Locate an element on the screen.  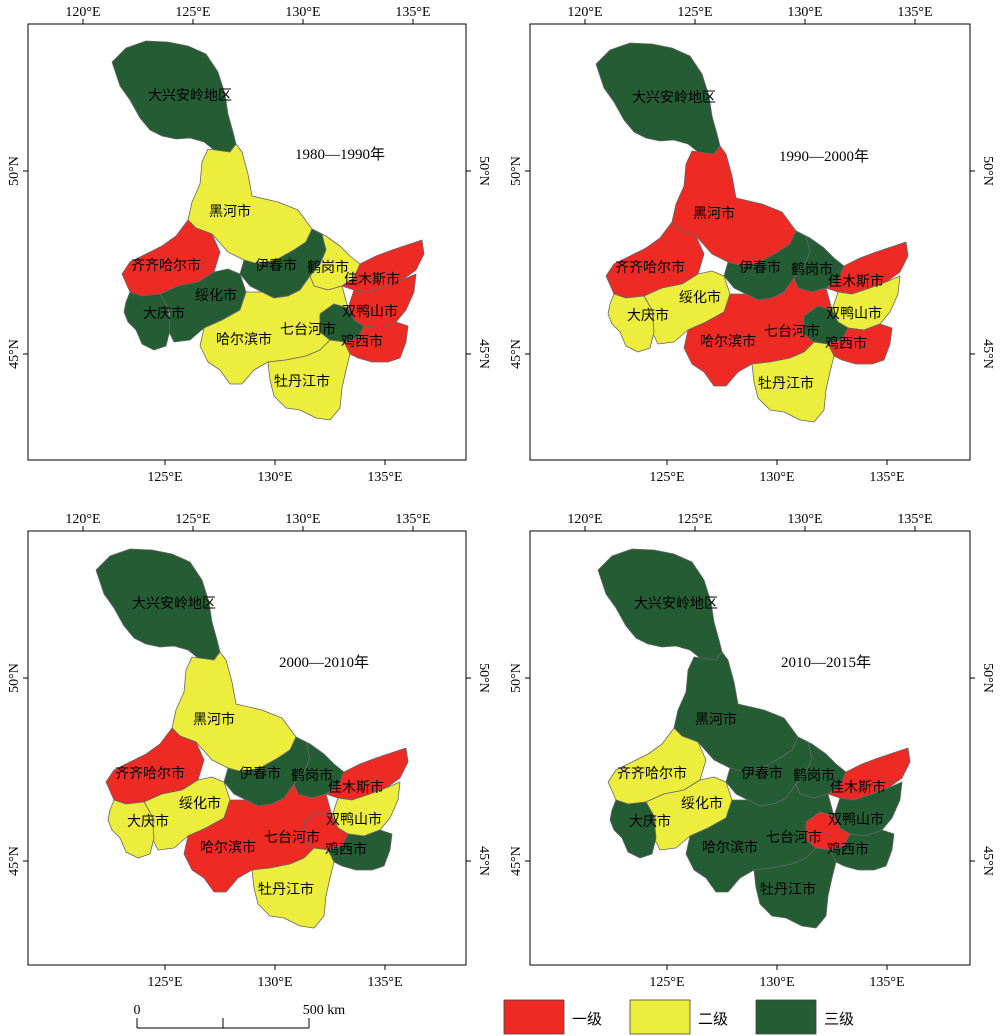
period-label: 2010—2015年 is located at coordinates (826, 662).